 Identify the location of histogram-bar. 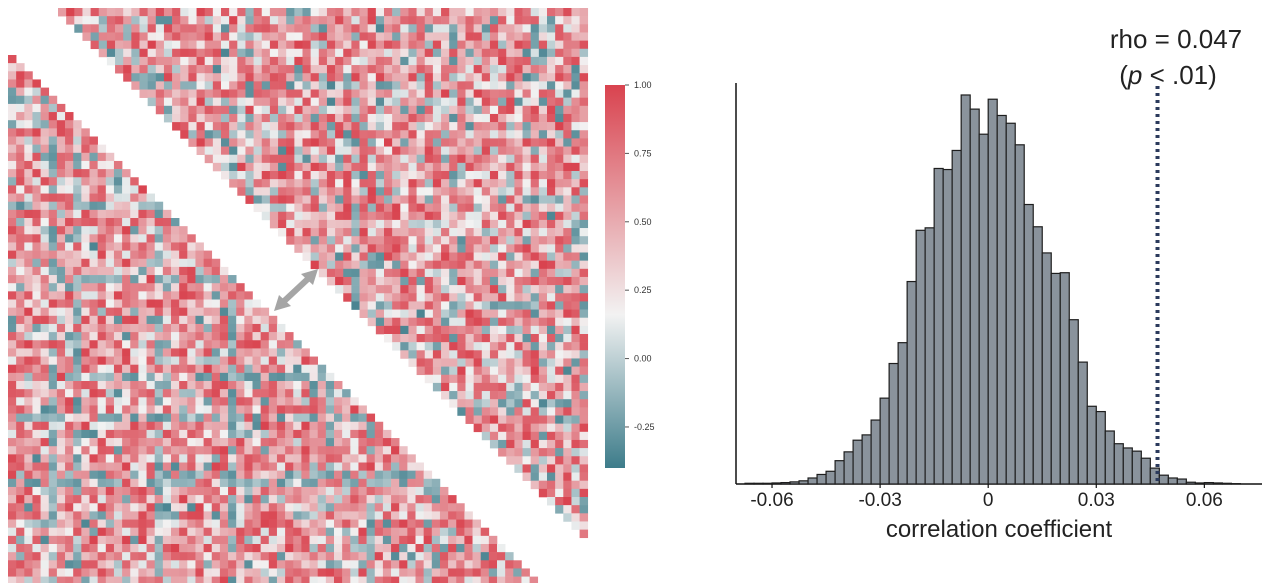
(1046, 368).